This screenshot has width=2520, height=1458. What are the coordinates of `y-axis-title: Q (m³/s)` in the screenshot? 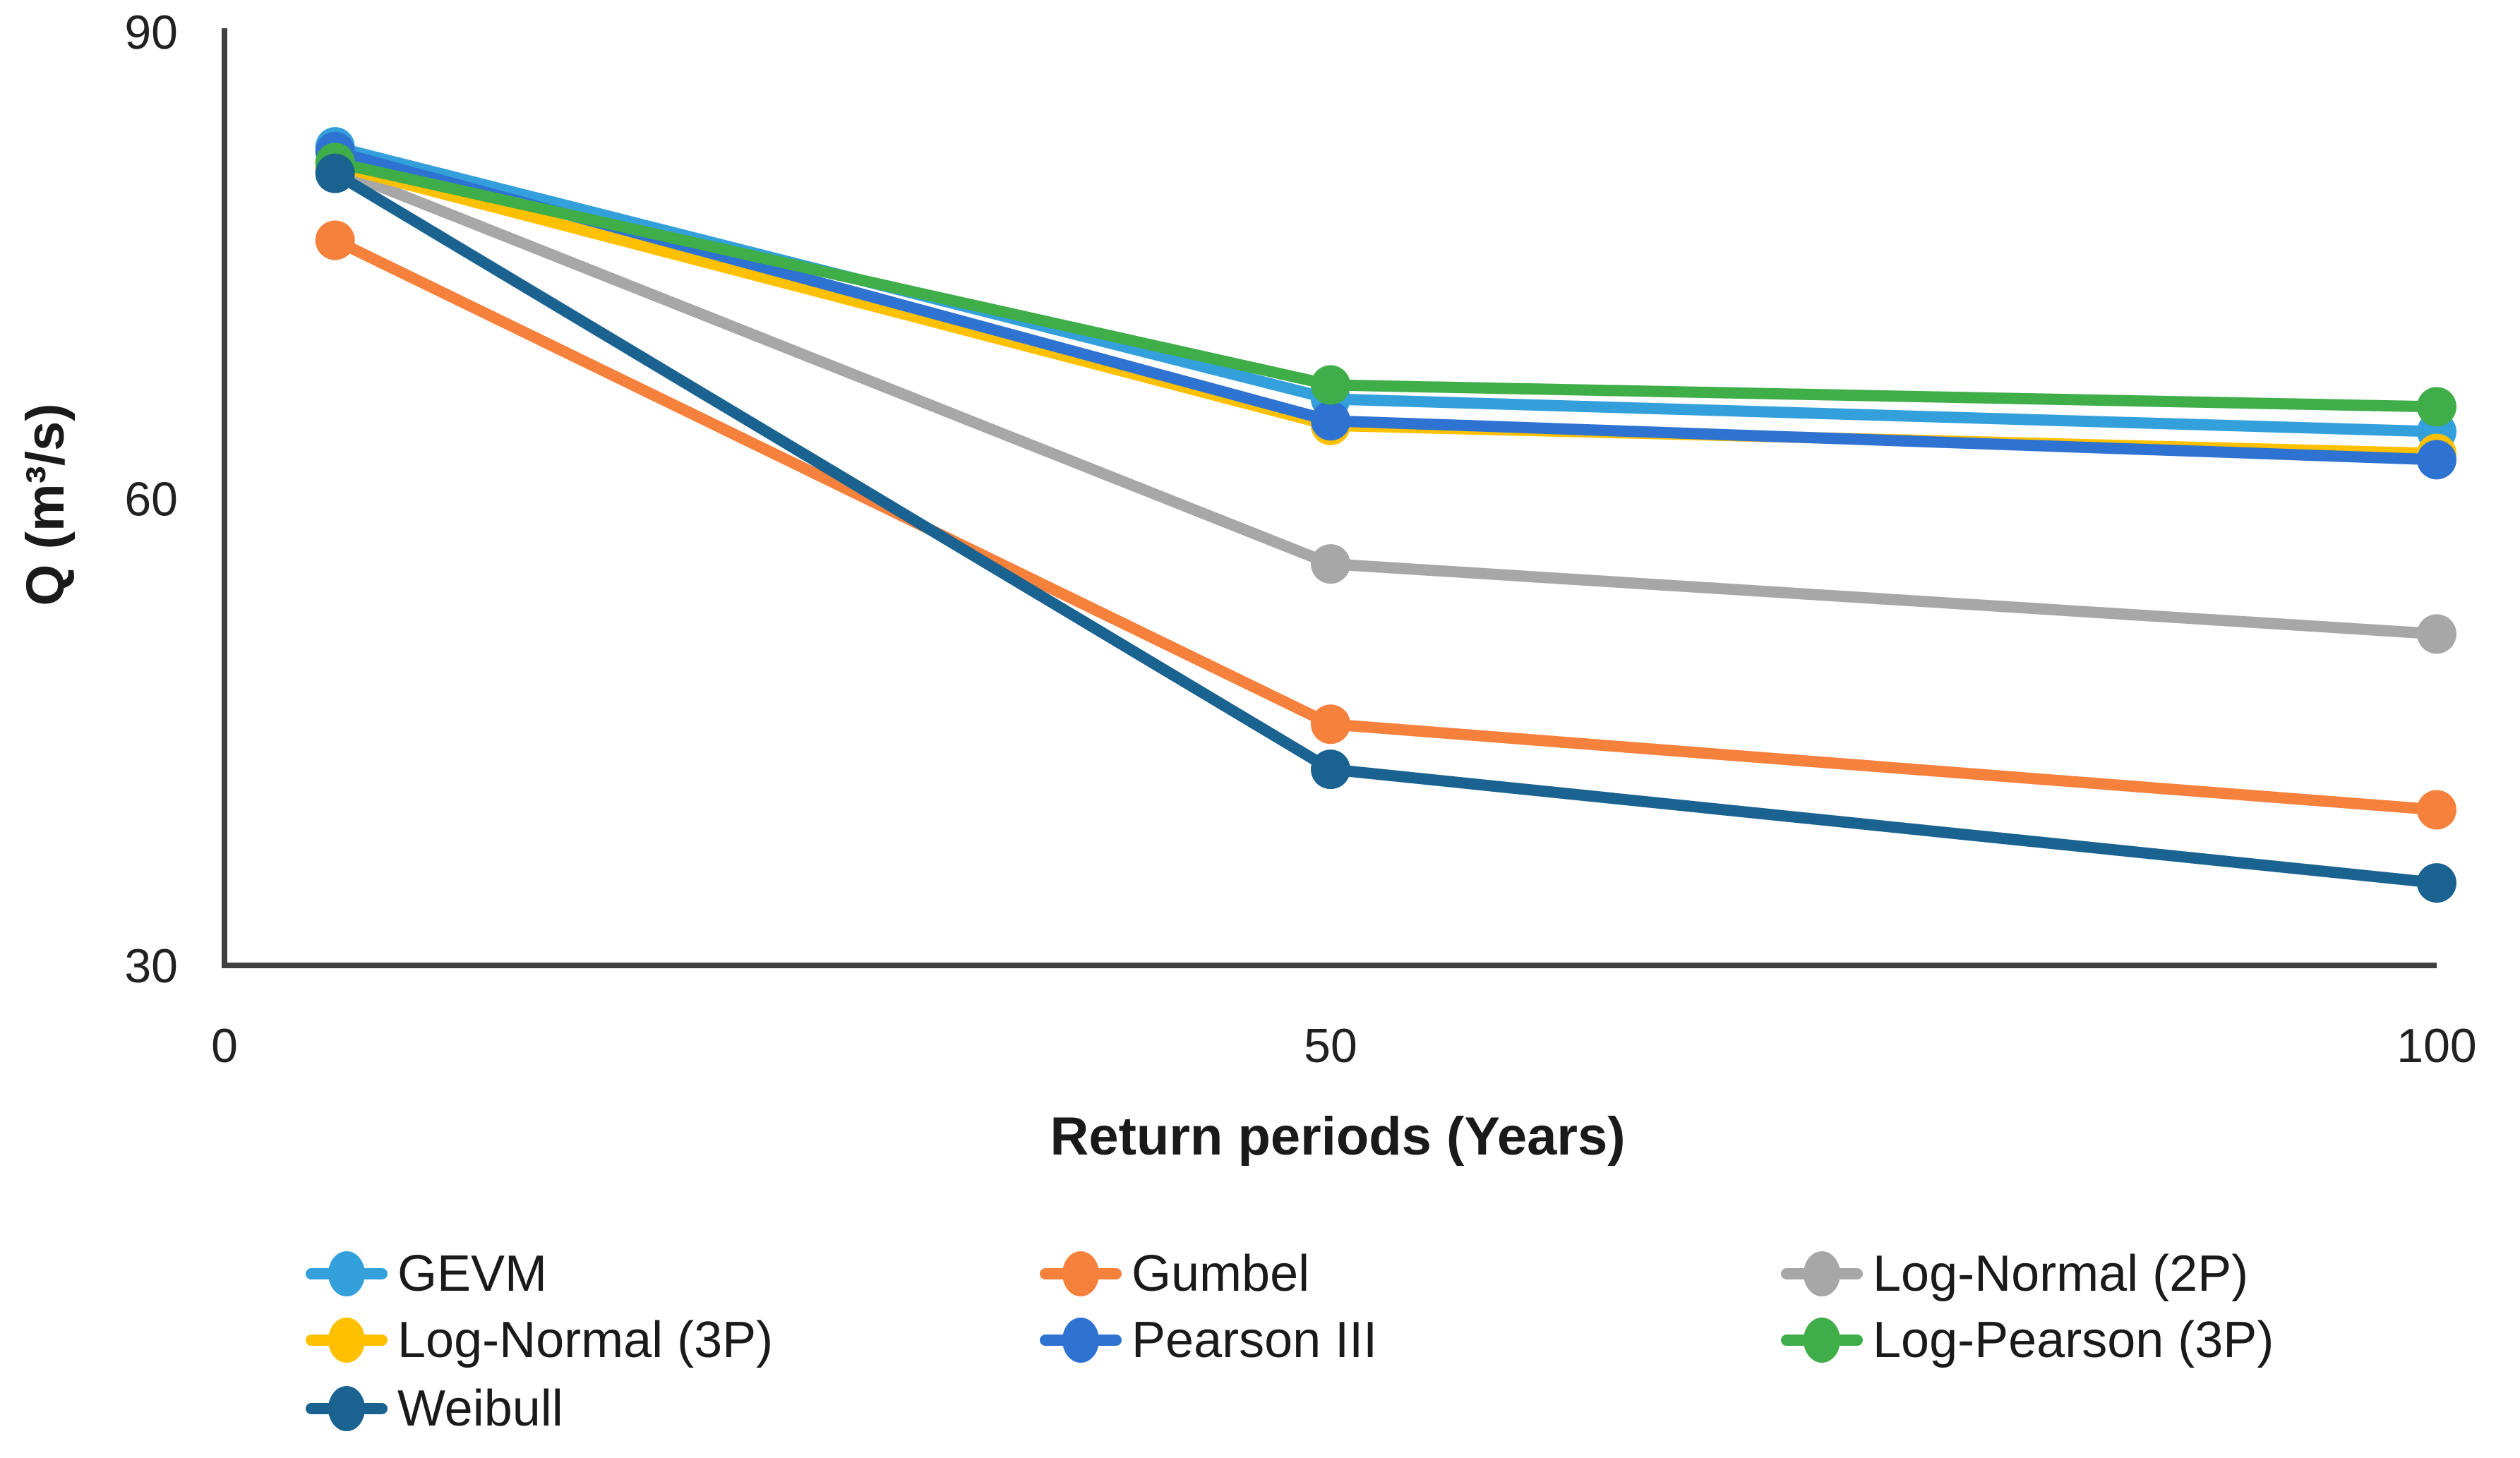 It's located at (46, 504).